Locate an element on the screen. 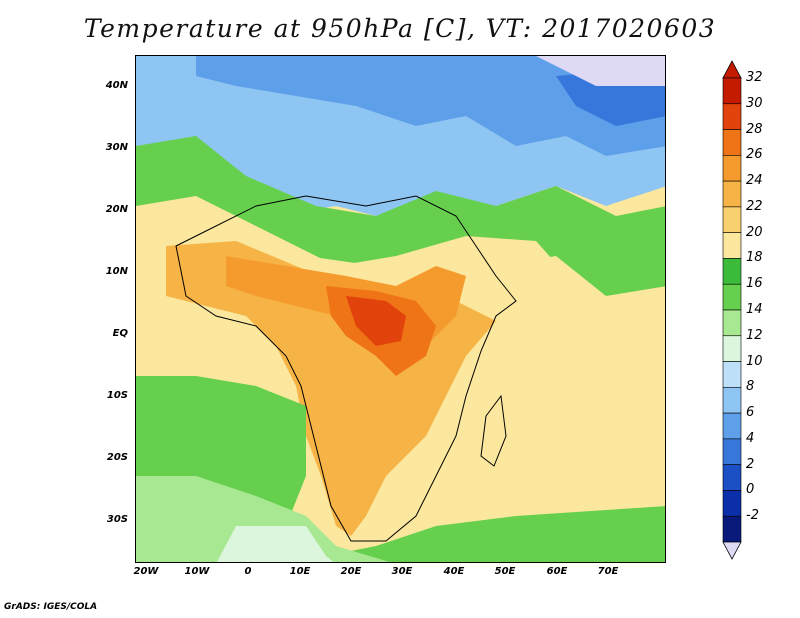 This screenshot has height=618, width=800. lon-label-50e: 50E is located at coordinates (505, 571).